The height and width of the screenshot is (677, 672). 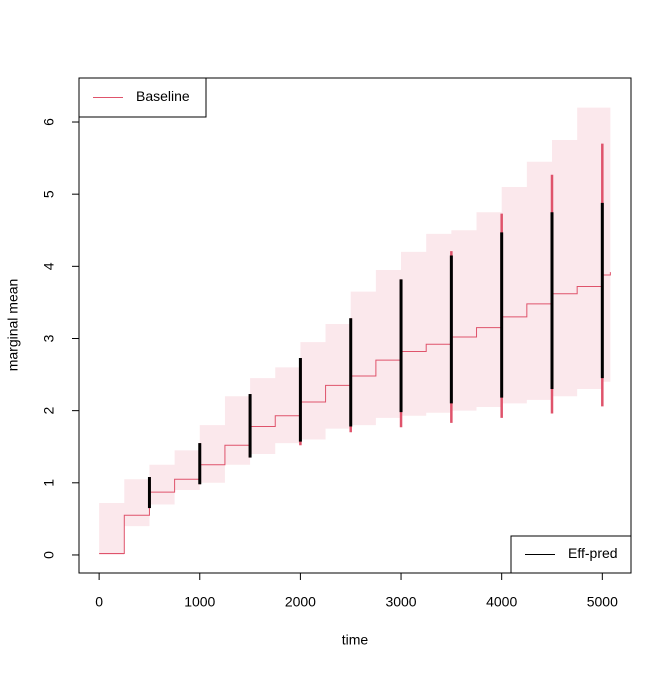 What do you see at coordinates (199, 602) in the screenshot?
I see `x-tick-label: 1000` at bounding box center [199, 602].